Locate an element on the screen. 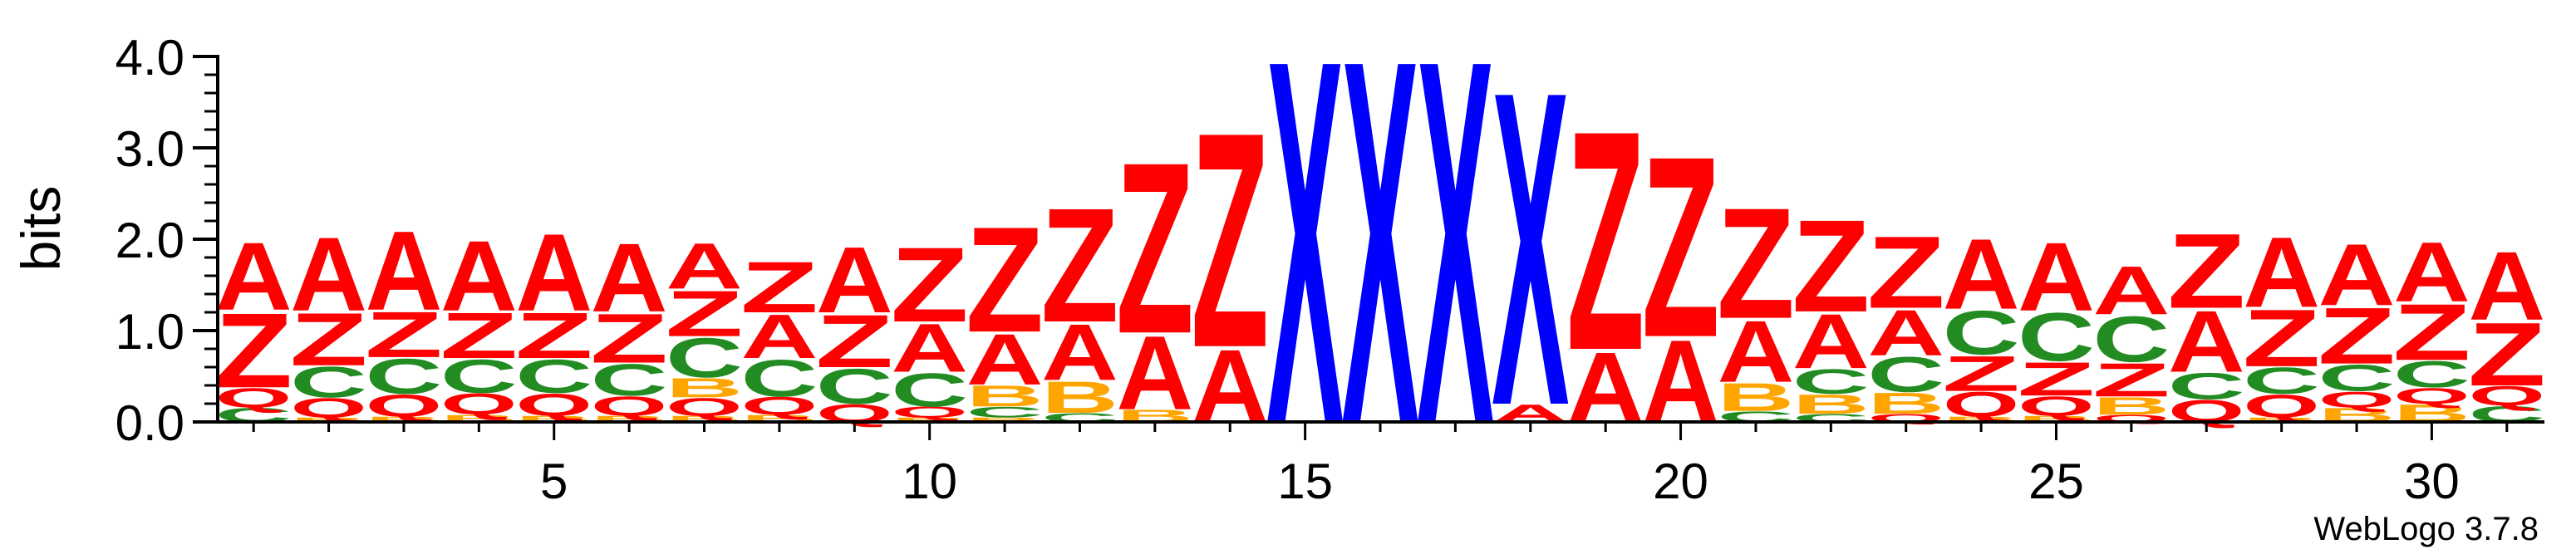 Image resolution: width=2576 pixels, height=554 pixels. x-tick-label-5: 5 is located at coordinates (554, 481).